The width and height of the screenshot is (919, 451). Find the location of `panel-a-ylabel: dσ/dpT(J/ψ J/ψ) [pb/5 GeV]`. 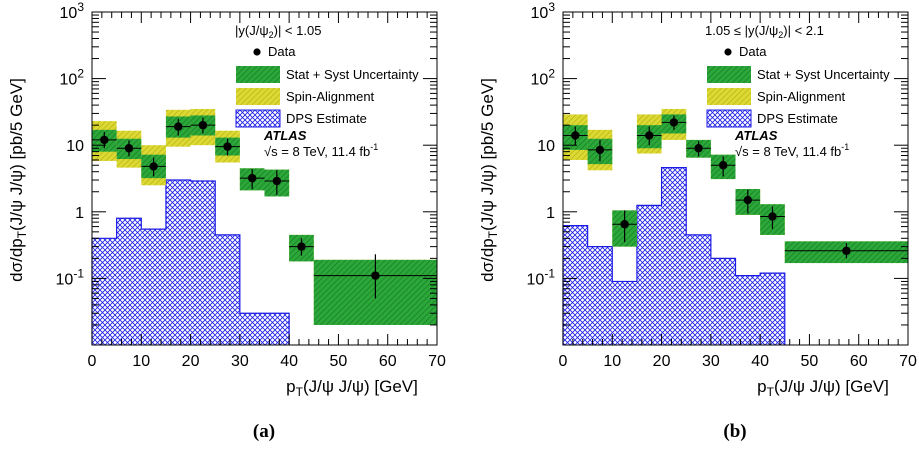

panel-a-ylabel: dσ/dpT(J/ψ J/ψ) [pb/5 GeV] is located at coordinates (18, 180).